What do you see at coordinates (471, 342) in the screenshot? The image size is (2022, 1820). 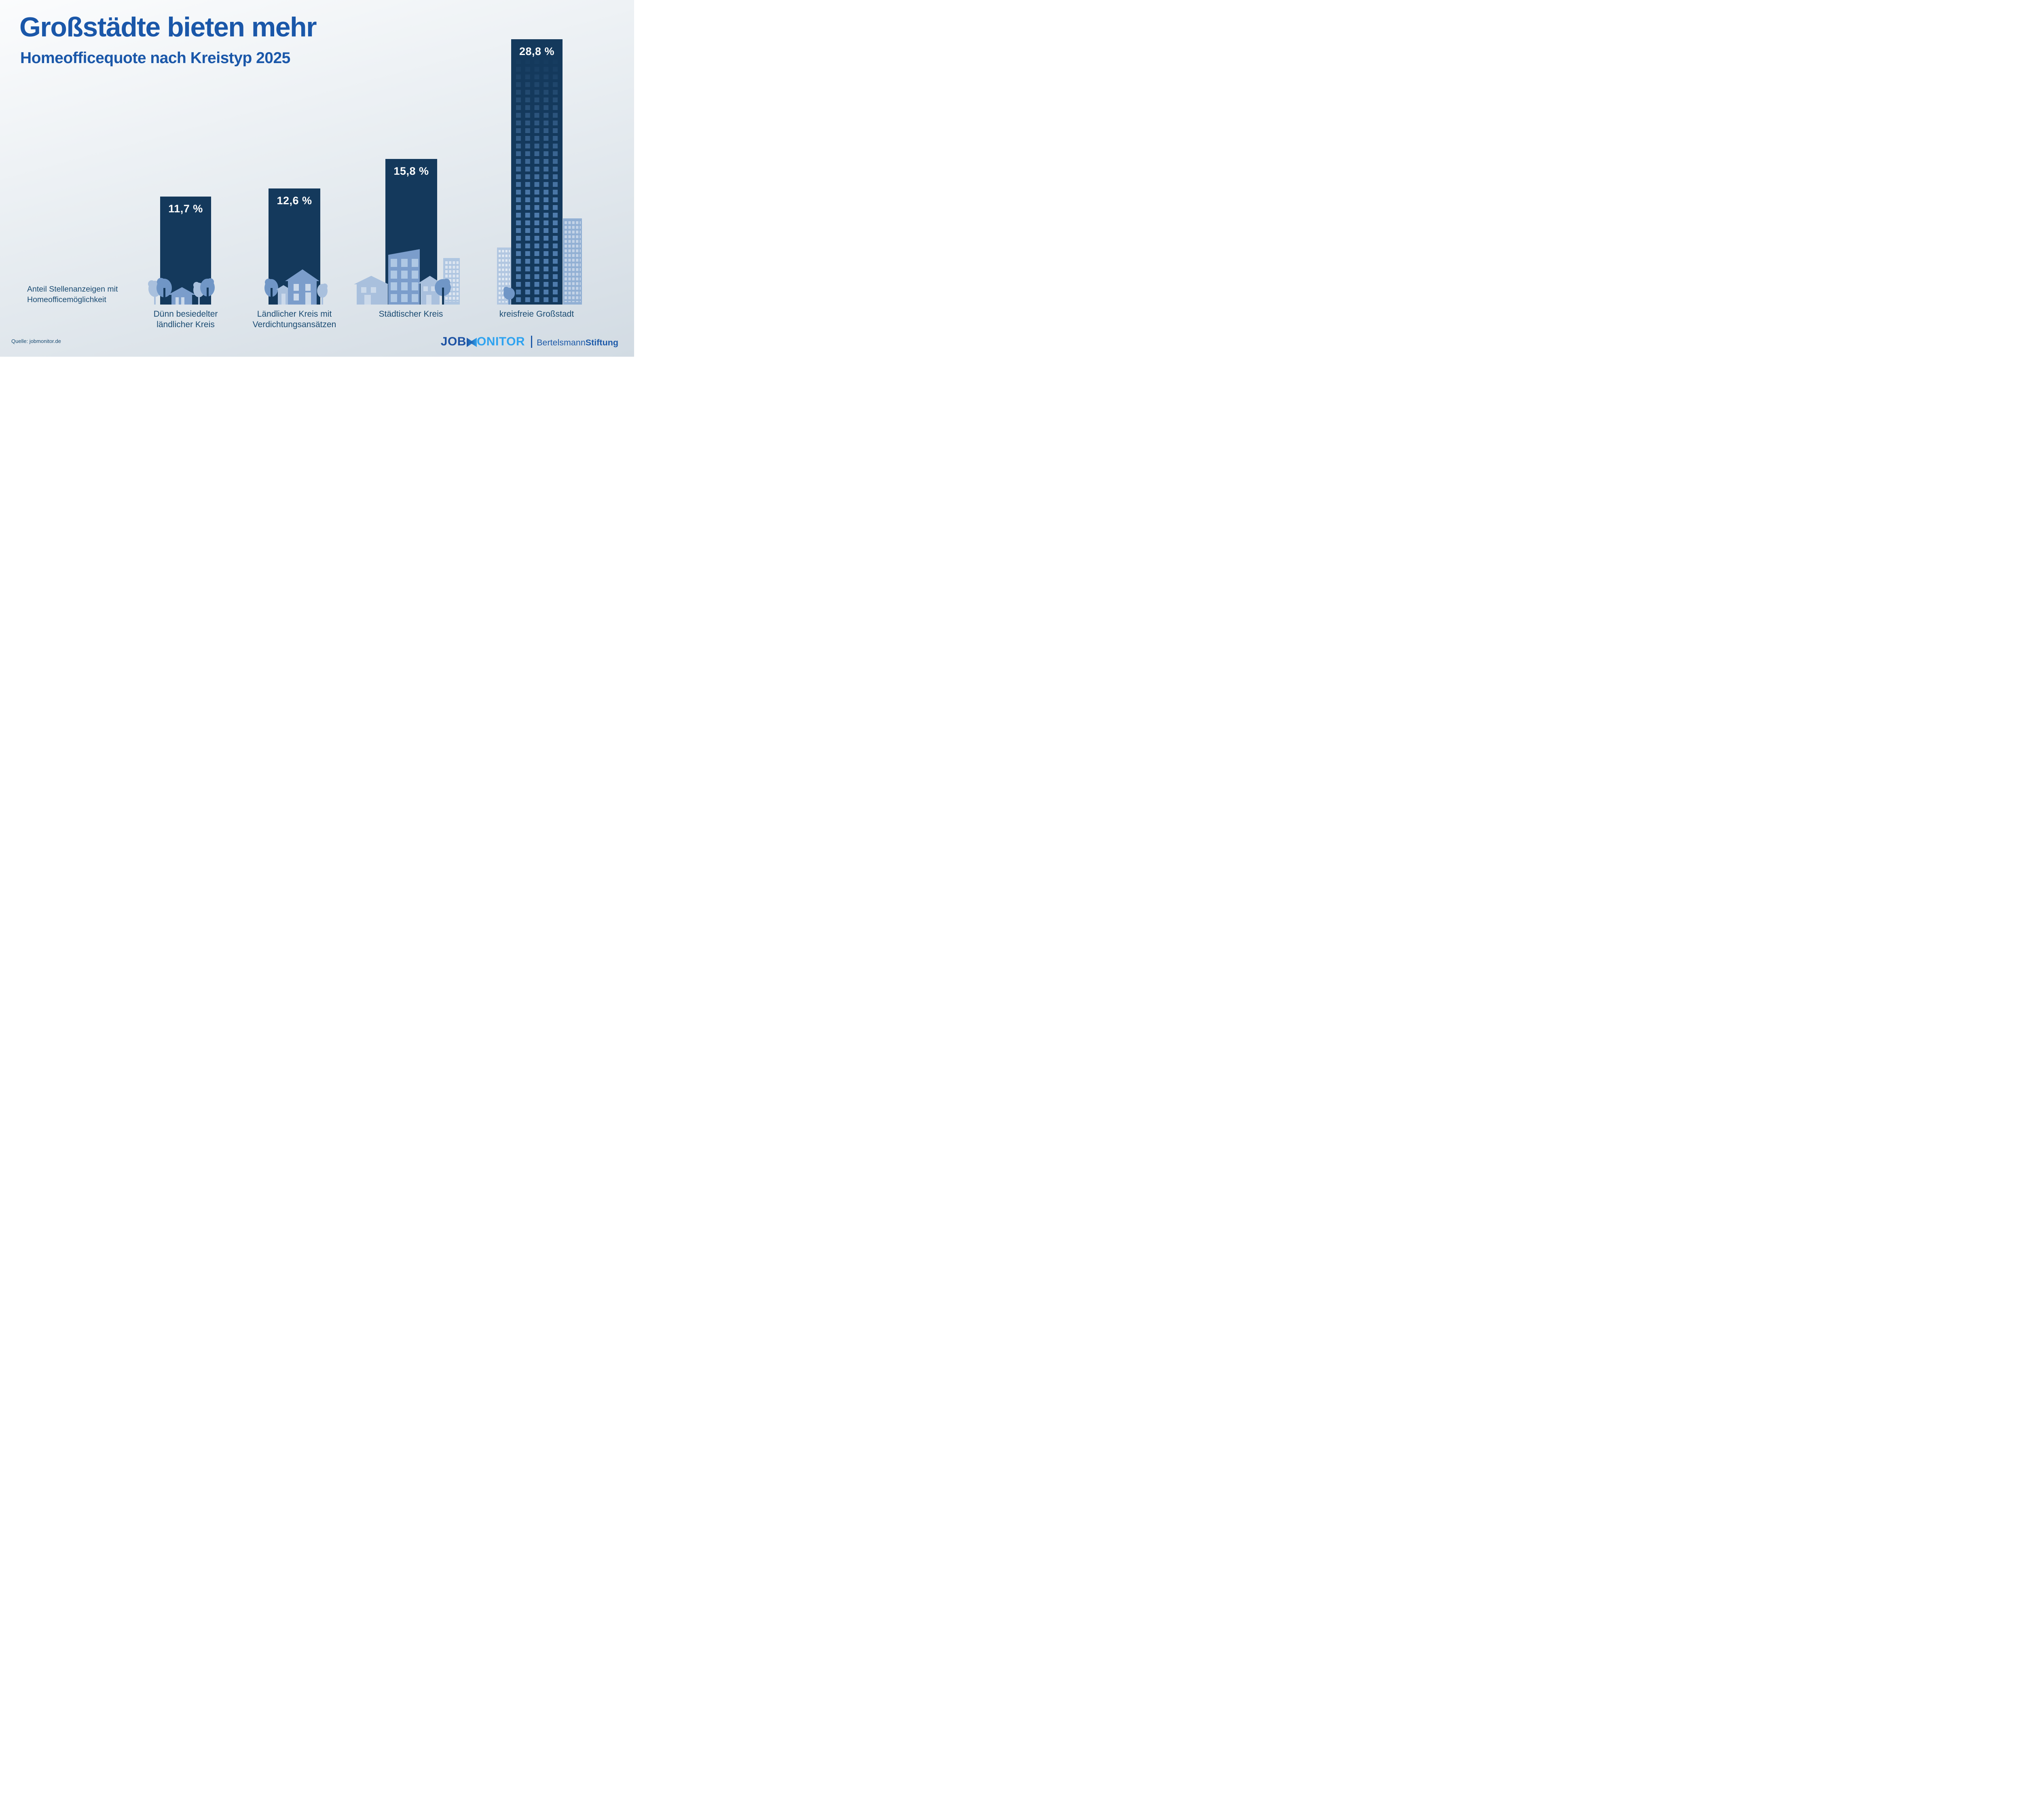 I see `jobmonitor-m-icon` at bounding box center [471, 342].